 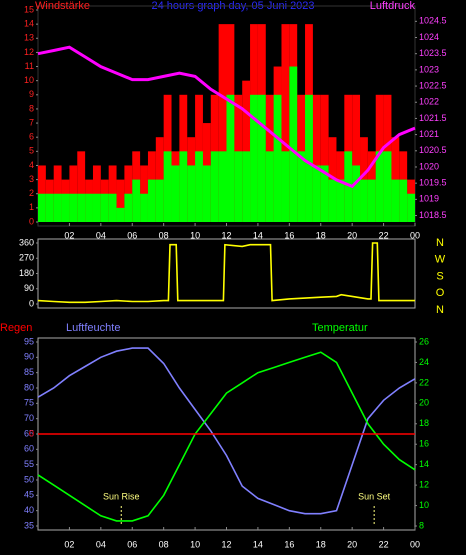 What do you see at coordinates (424, 341) in the screenshot?
I see `y2-tick-label: 26` at bounding box center [424, 341].